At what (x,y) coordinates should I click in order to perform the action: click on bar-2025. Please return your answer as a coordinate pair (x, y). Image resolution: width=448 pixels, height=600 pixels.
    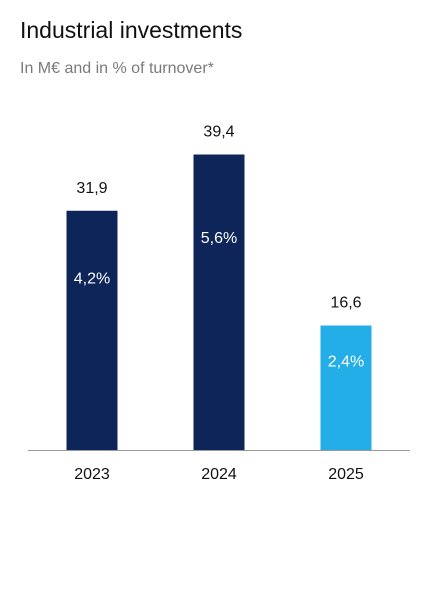
    Looking at the image, I should click on (346, 387).